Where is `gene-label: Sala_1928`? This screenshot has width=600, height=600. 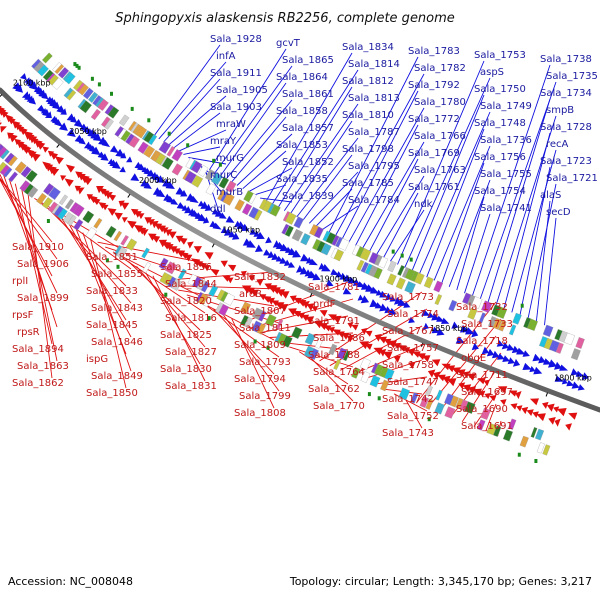
gene-label: Sala_1928 is located at coordinates (236, 39).